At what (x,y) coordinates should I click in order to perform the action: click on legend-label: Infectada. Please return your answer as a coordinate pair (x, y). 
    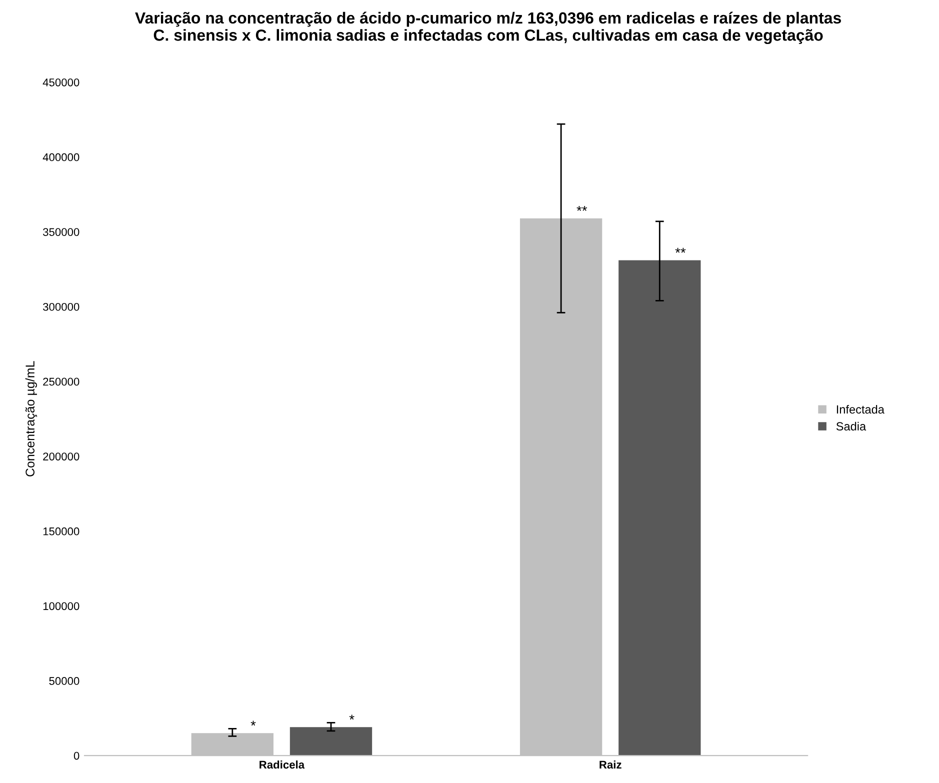
    Looking at the image, I should click on (860, 409).